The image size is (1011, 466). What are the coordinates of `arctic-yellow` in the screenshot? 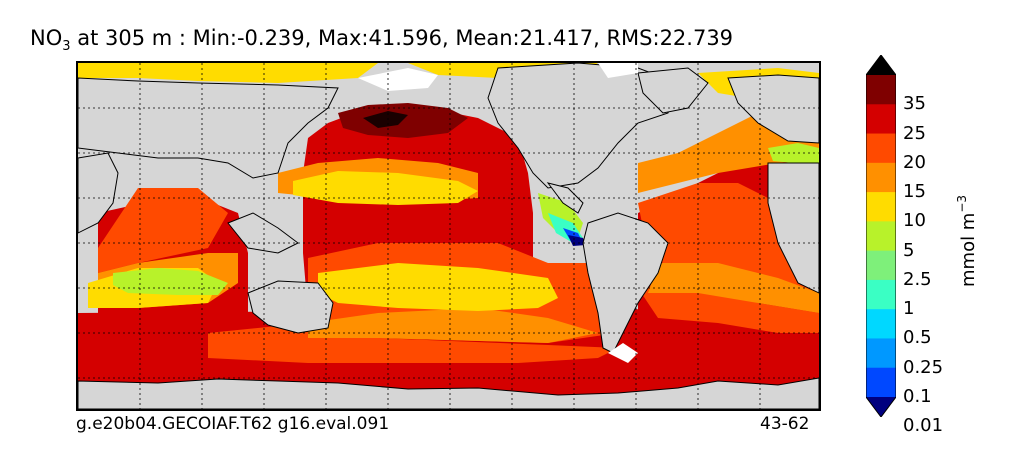 It's located at (228, 73).